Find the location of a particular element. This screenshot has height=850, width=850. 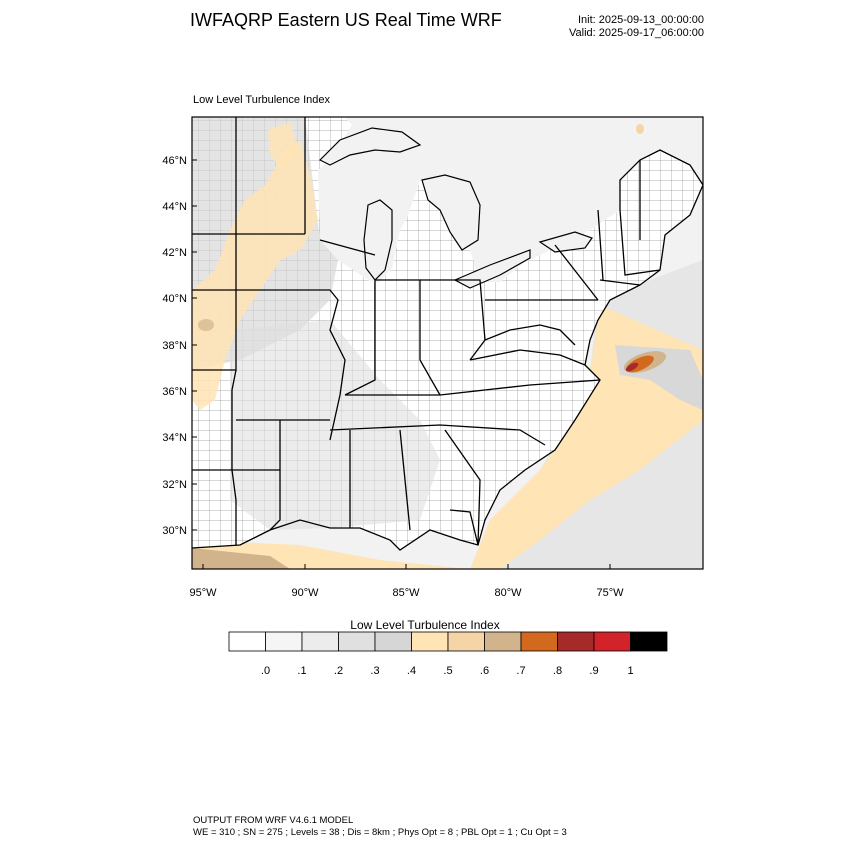

colorbar-title: Low Level Turbulence Index is located at coordinates (425, 625).